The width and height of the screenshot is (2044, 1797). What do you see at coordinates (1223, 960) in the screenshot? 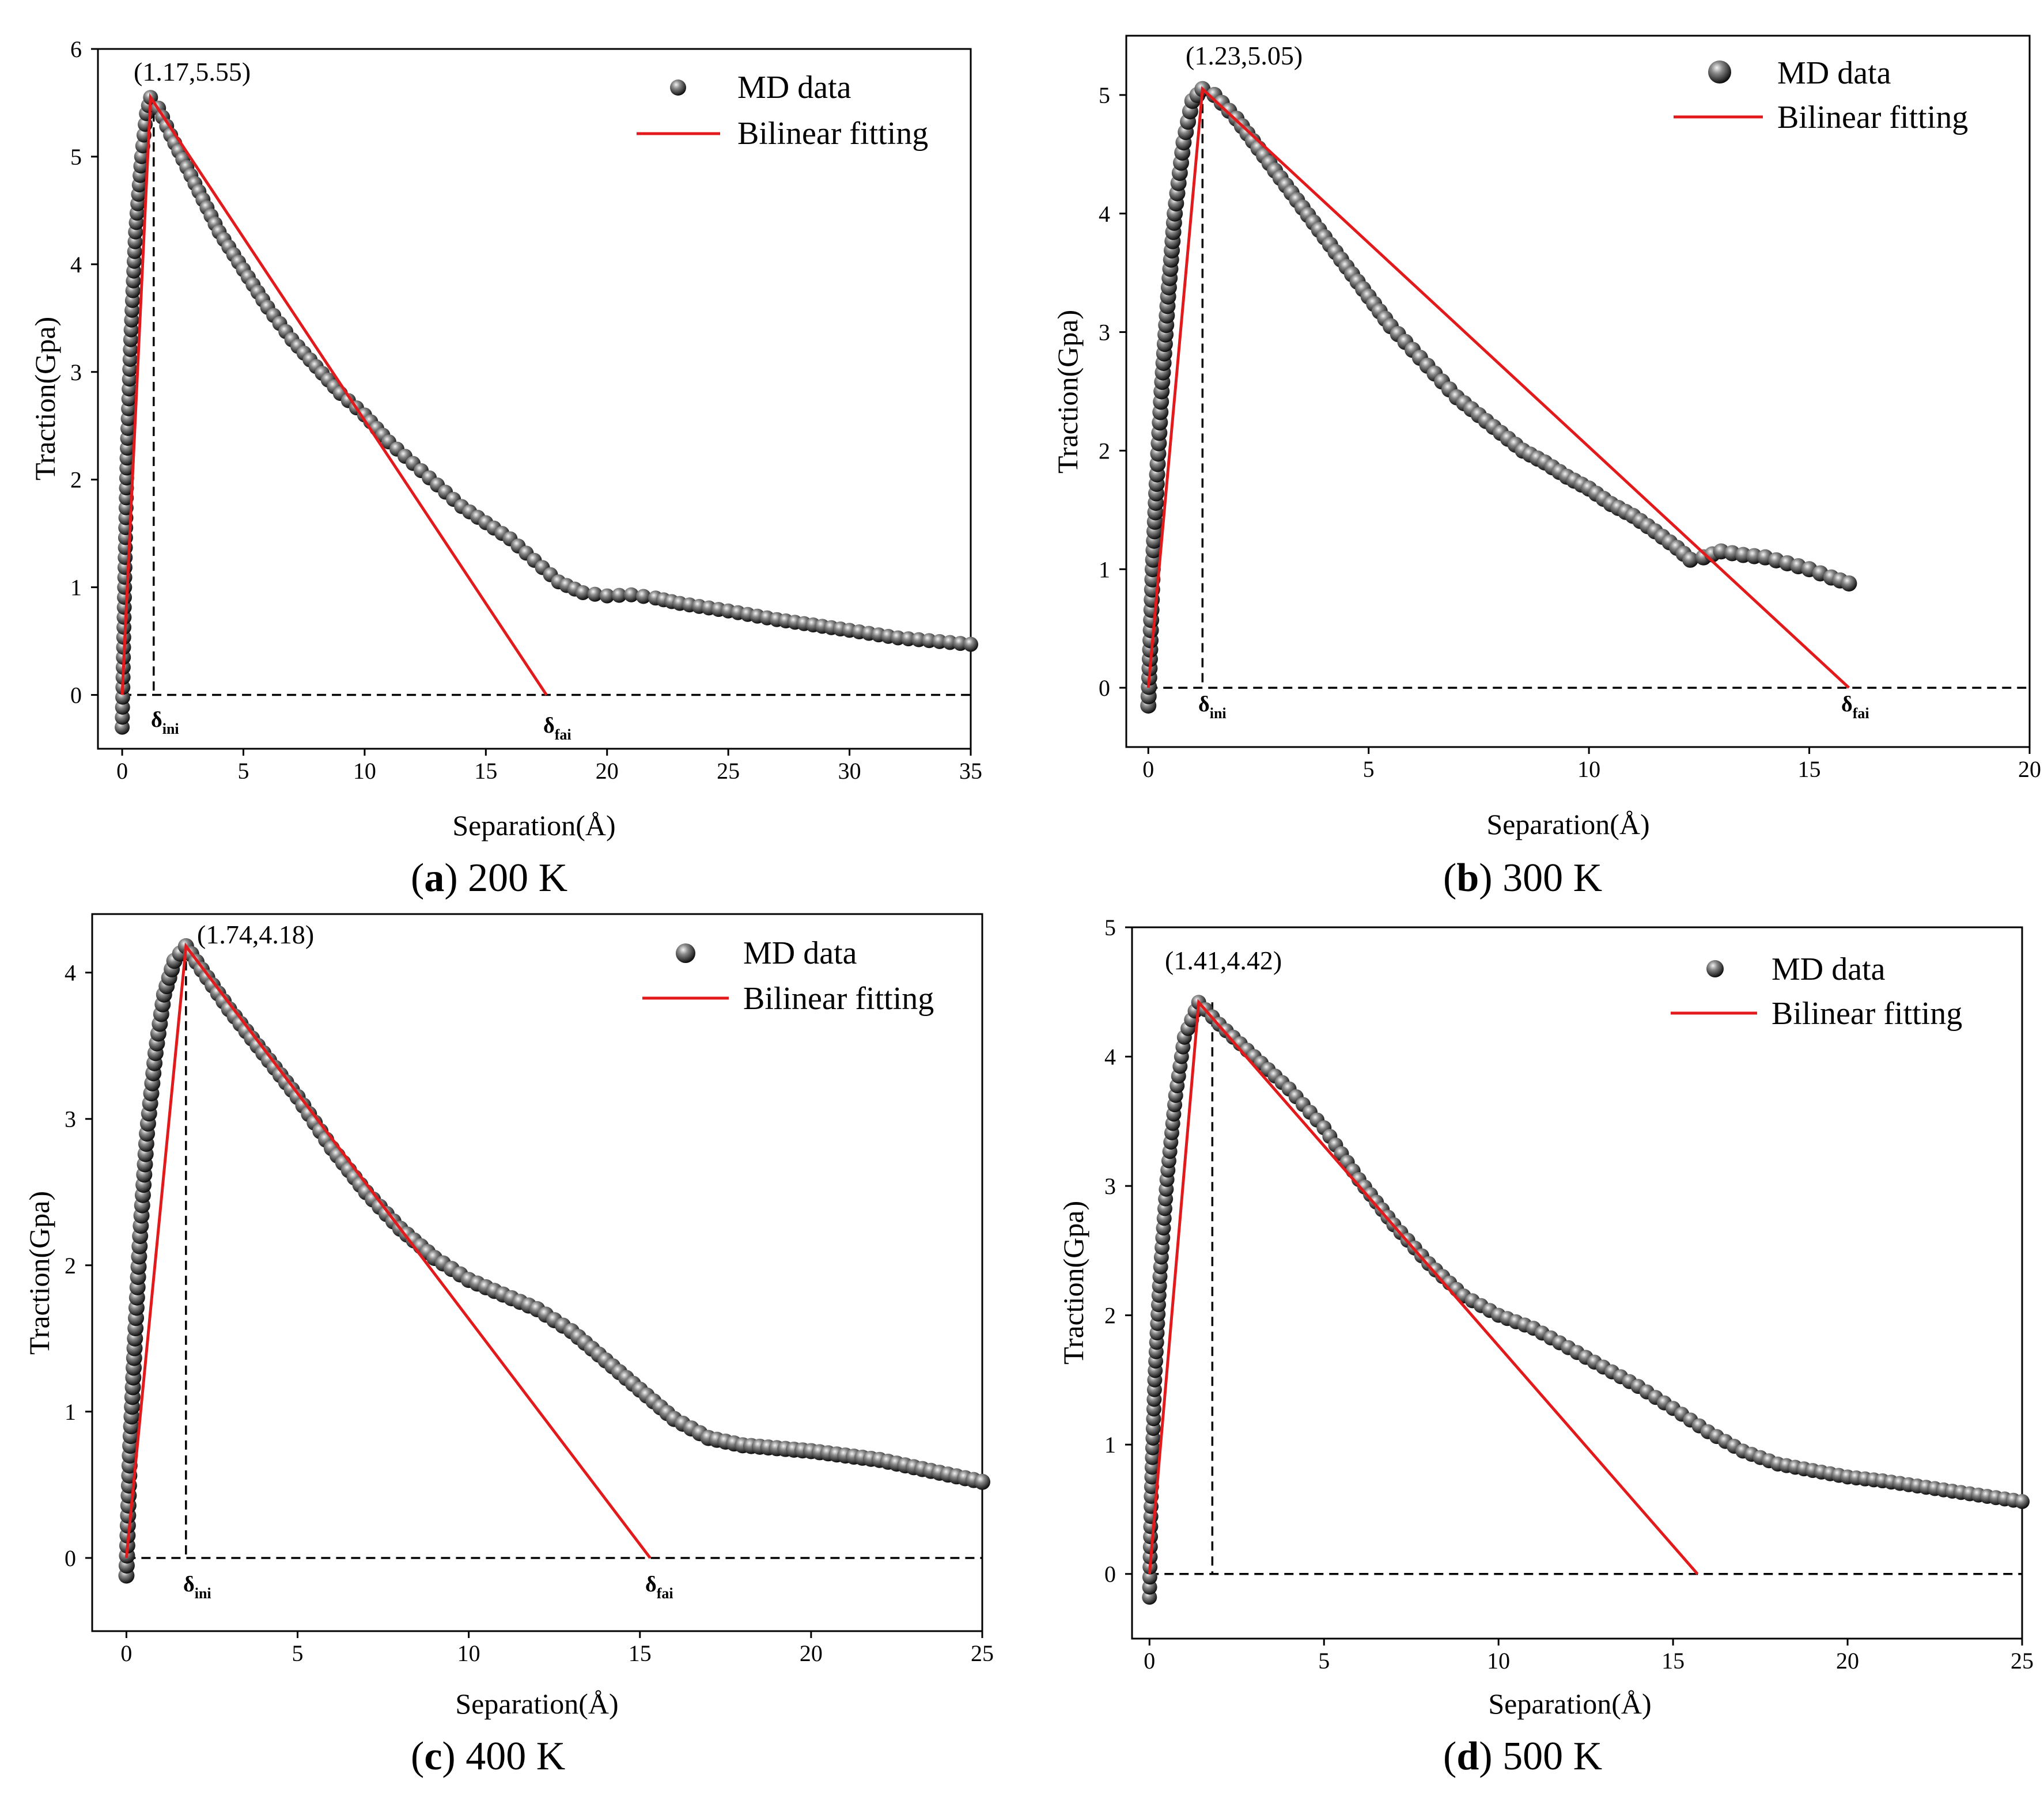
I see `peak-label: (1.41,4.42)` at bounding box center [1223, 960].